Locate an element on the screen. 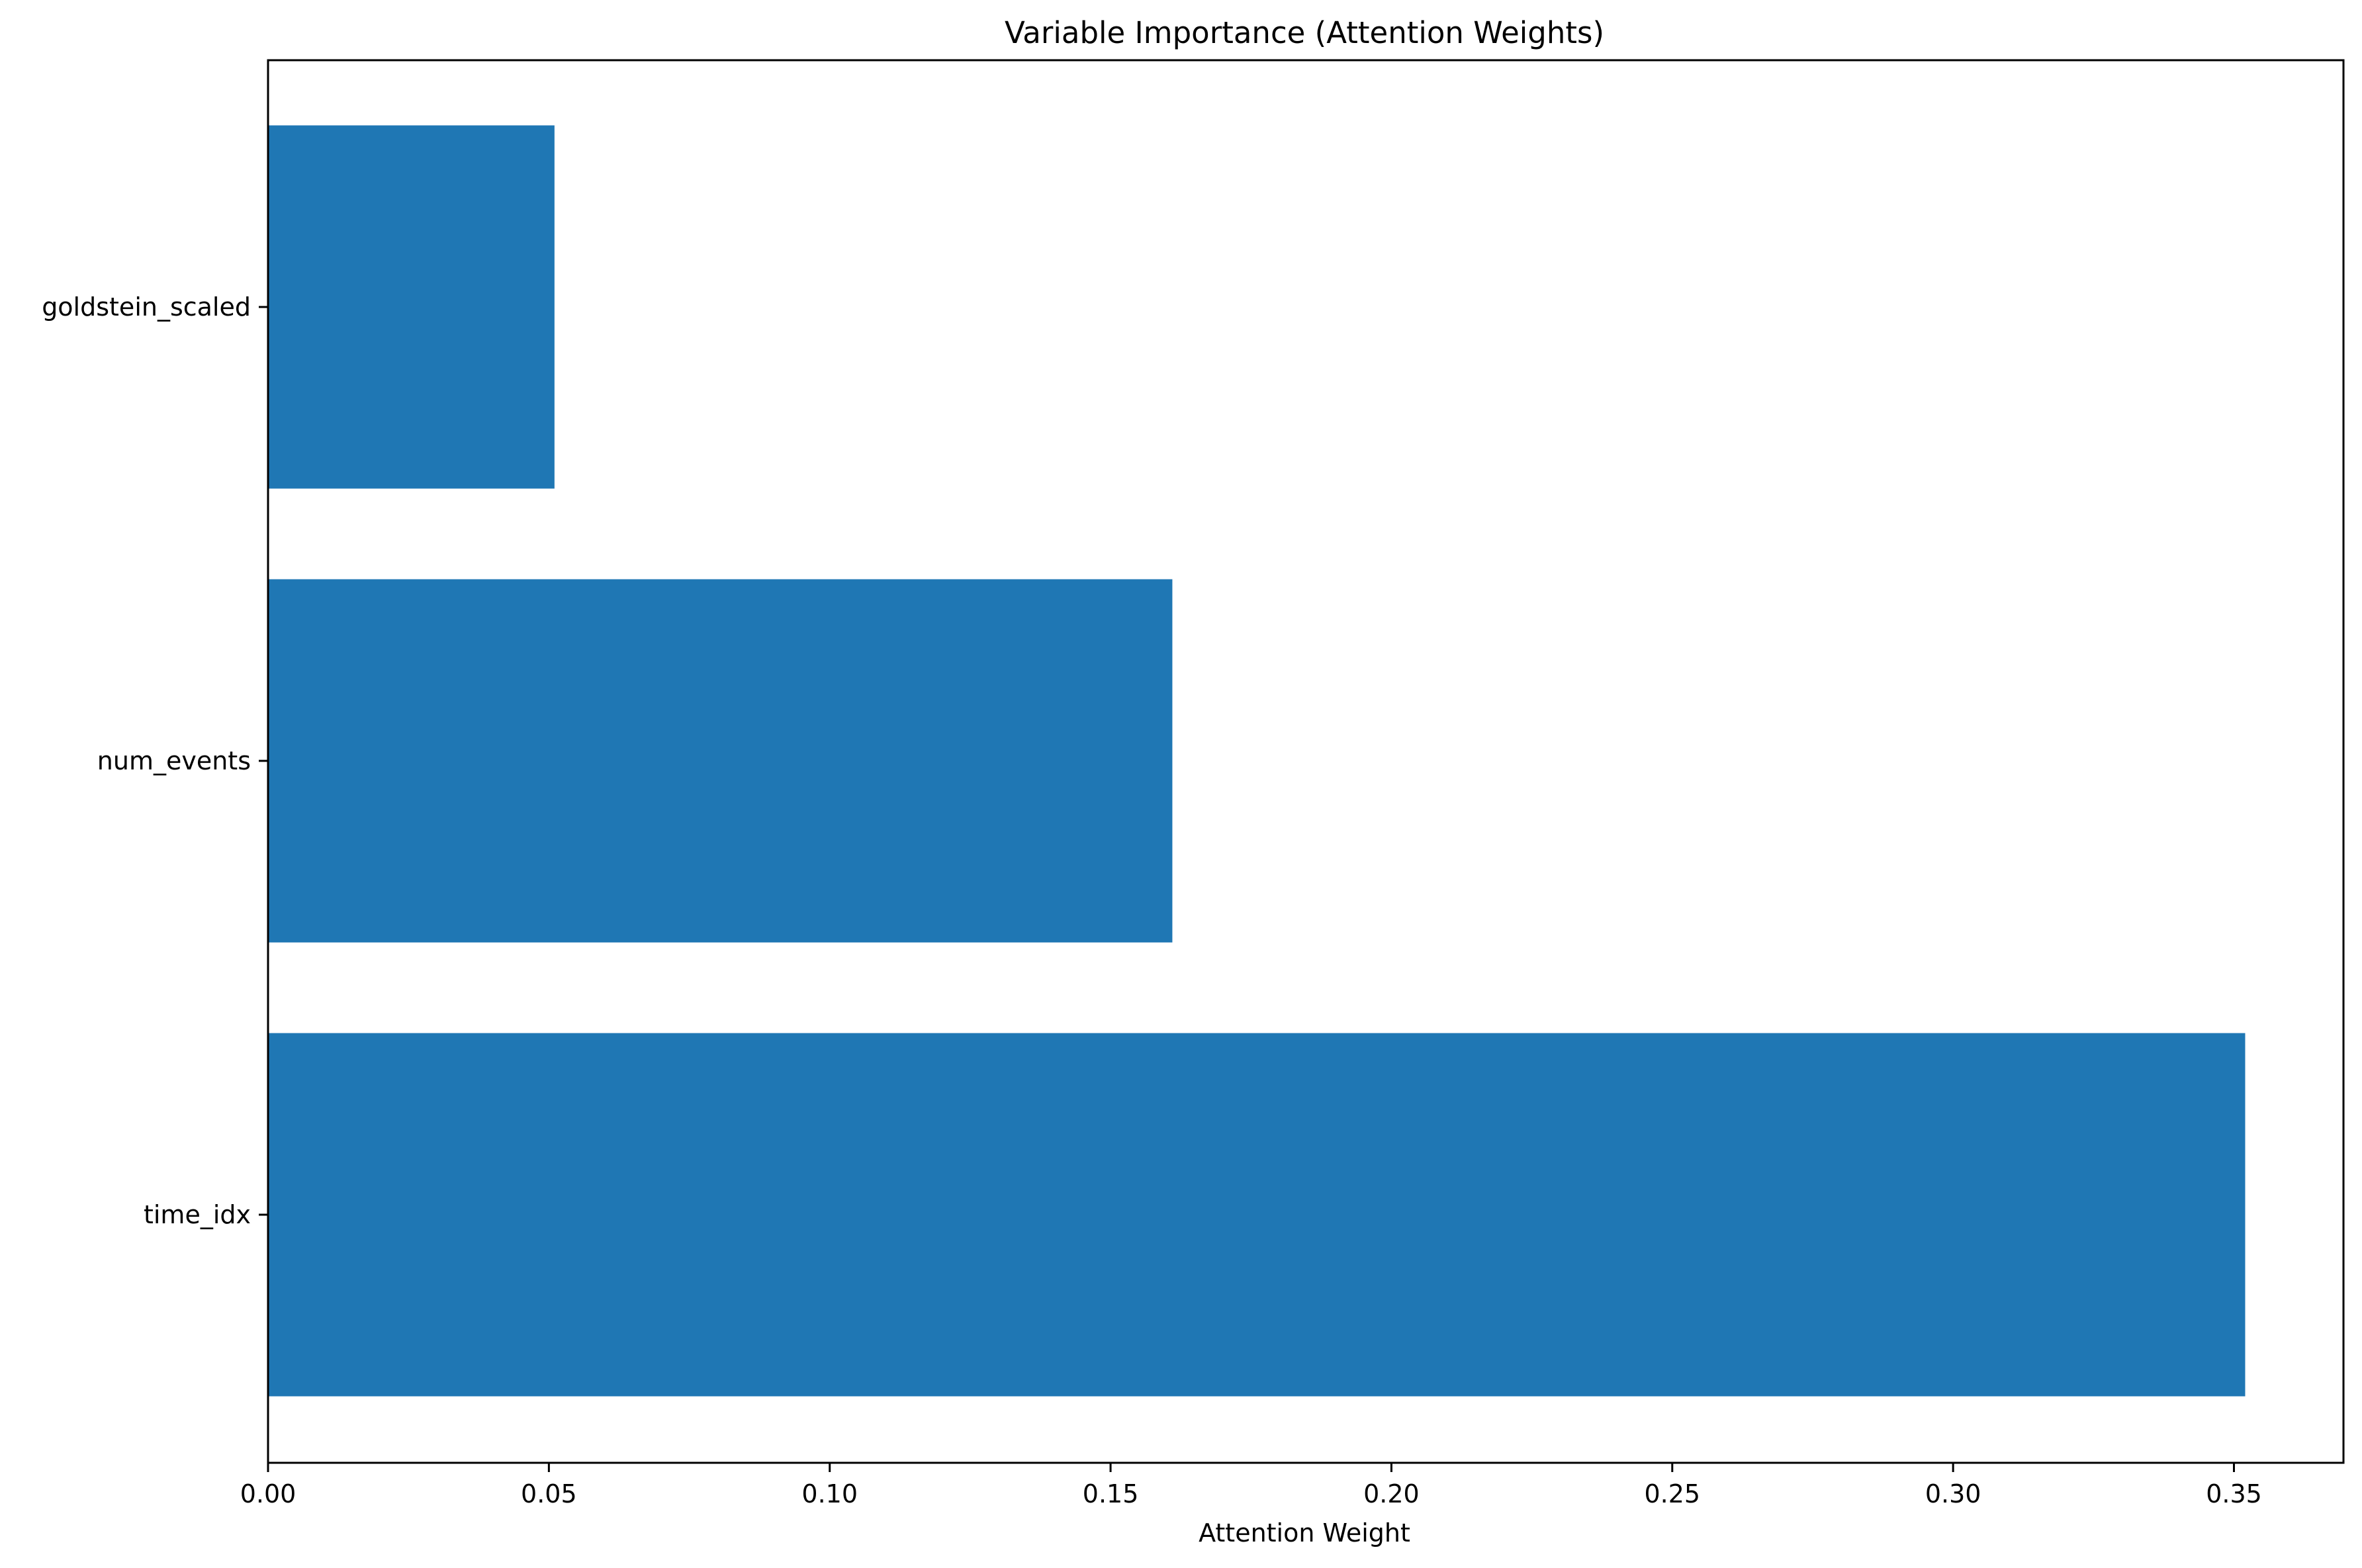  x-tick-label: 0.35 is located at coordinates (2234, 1494).